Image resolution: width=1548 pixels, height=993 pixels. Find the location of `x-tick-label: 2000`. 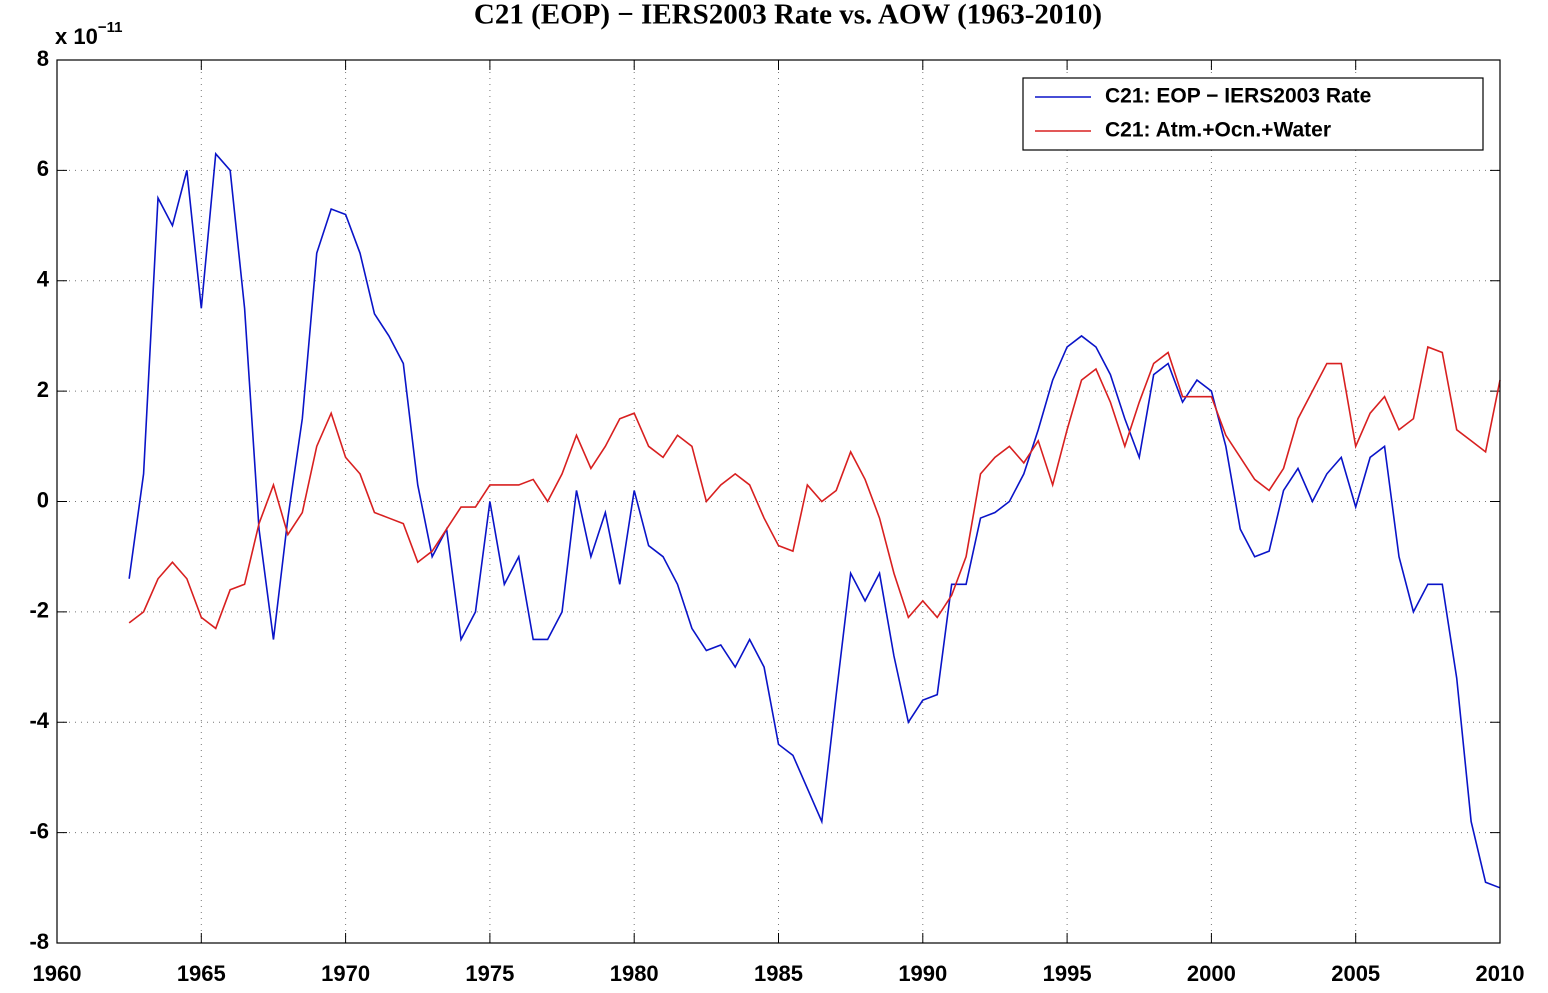

x-tick-label: 2000 is located at coordinates (1211, 973).